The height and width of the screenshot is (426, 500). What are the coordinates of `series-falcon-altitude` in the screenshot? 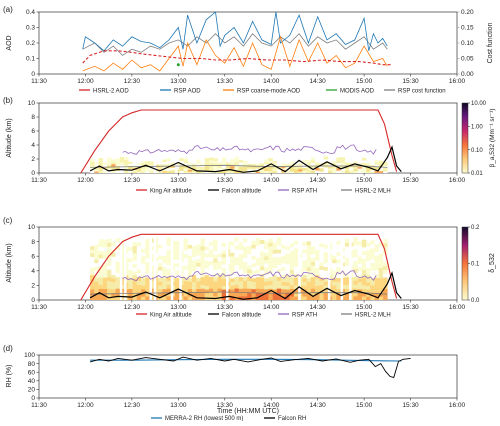 It's located at (245, 285).